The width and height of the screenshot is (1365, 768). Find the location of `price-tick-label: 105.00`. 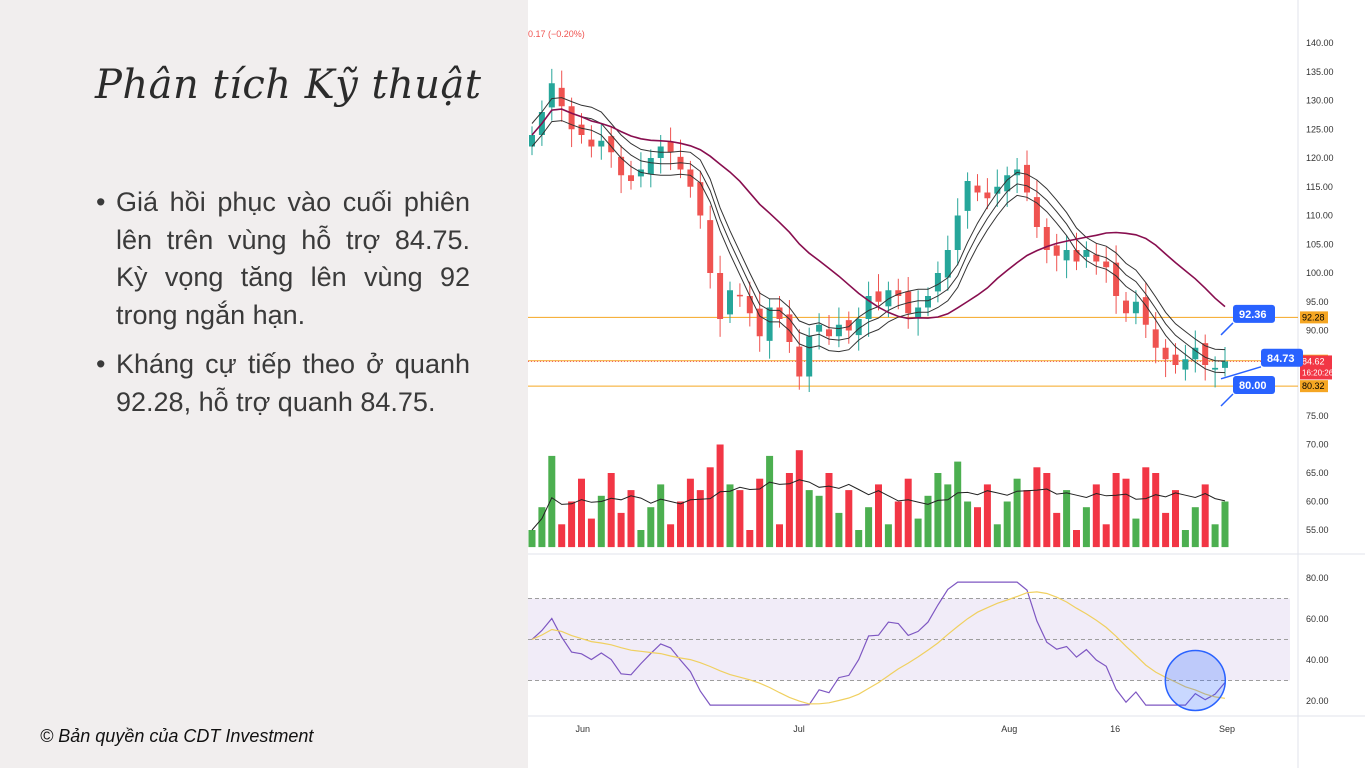

price-tick-label: 105.00 is located at coordinates (1320, 244).